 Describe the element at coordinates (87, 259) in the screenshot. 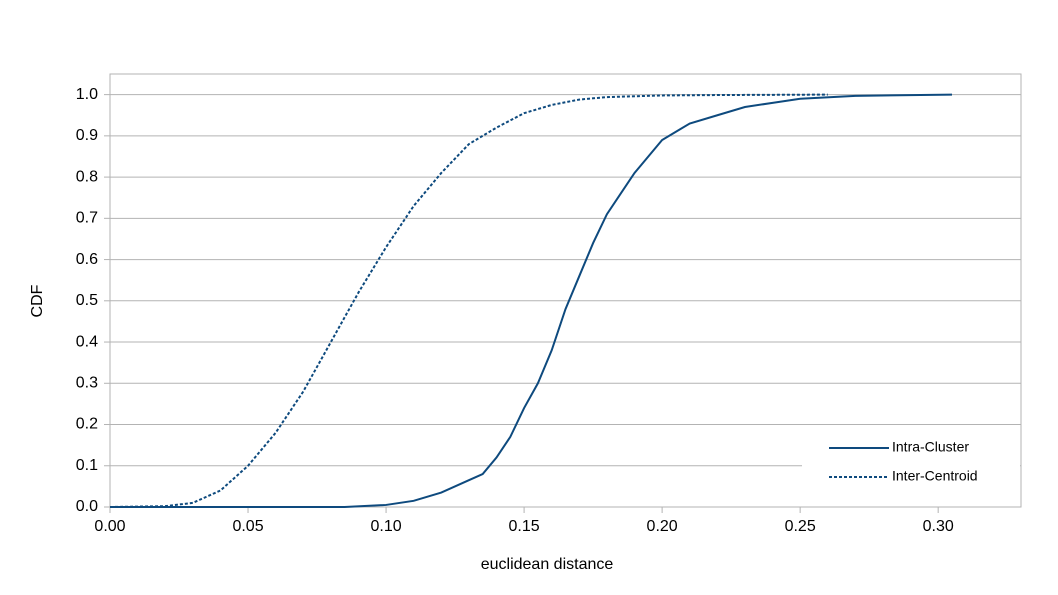

I see `y-tick-label: 0.6` at that location.